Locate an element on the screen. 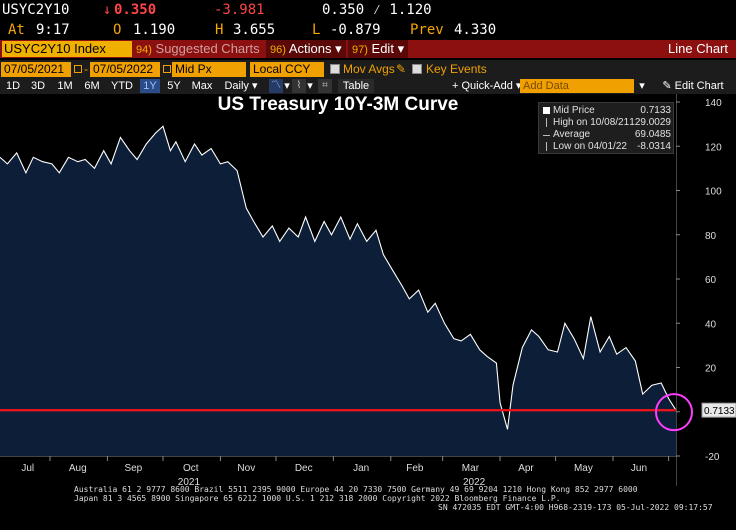 Image resolution: width=736 pixels, height=530 pixels. mov-avgs-checkbox is located at coordinates (335, 69).